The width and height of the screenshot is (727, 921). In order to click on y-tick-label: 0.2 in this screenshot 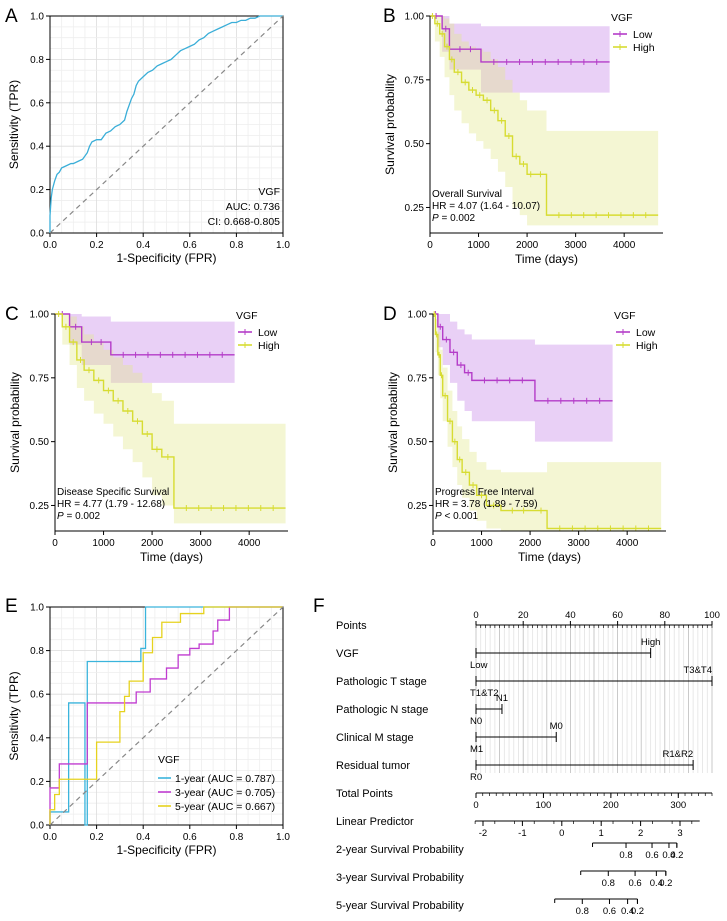, I will do `click(37, 190)`.